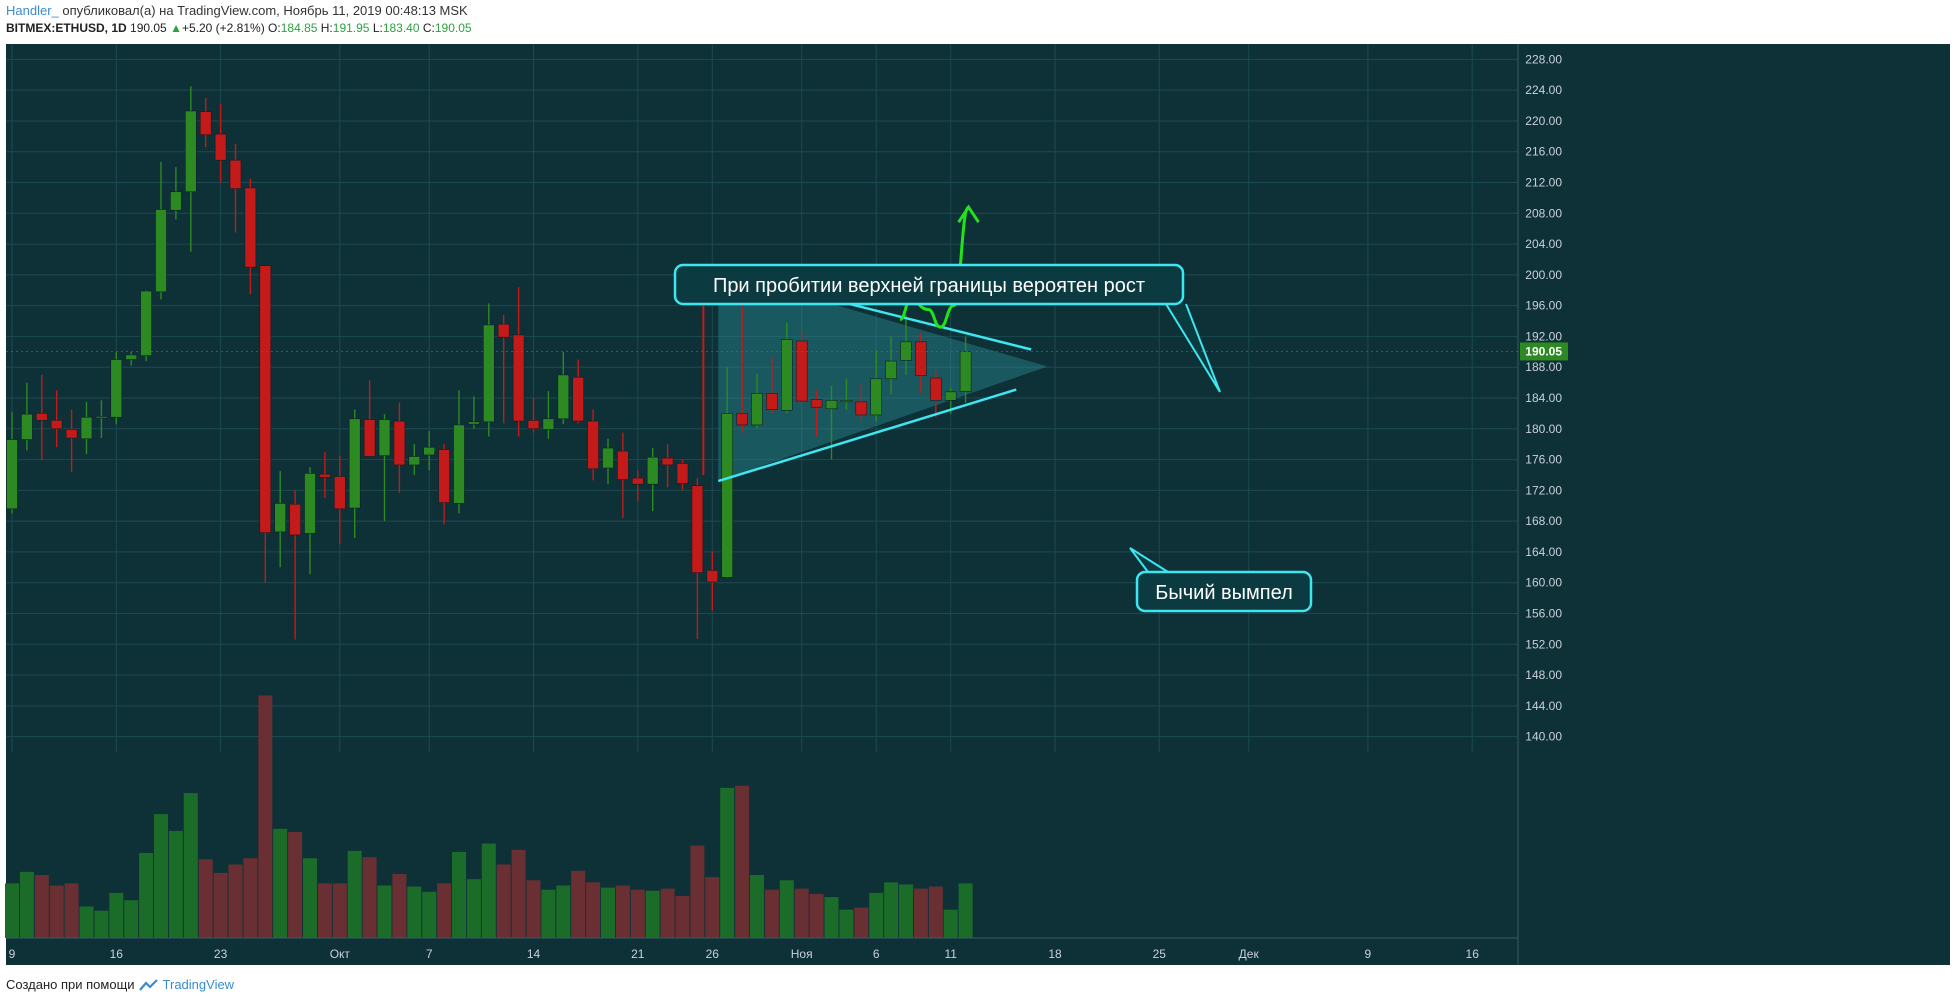 This screenshot has height=1003, width=1956. Describe the element at coordinates (453, 28) in the screenshot. I see `close-value: 190.05` at that location.